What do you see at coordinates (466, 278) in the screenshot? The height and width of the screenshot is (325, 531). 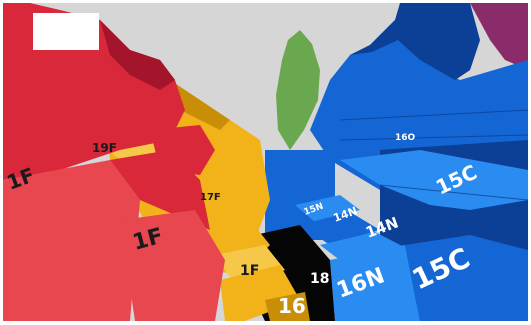 I see `blue-big-cube-right` at bounding box center [466, 278].